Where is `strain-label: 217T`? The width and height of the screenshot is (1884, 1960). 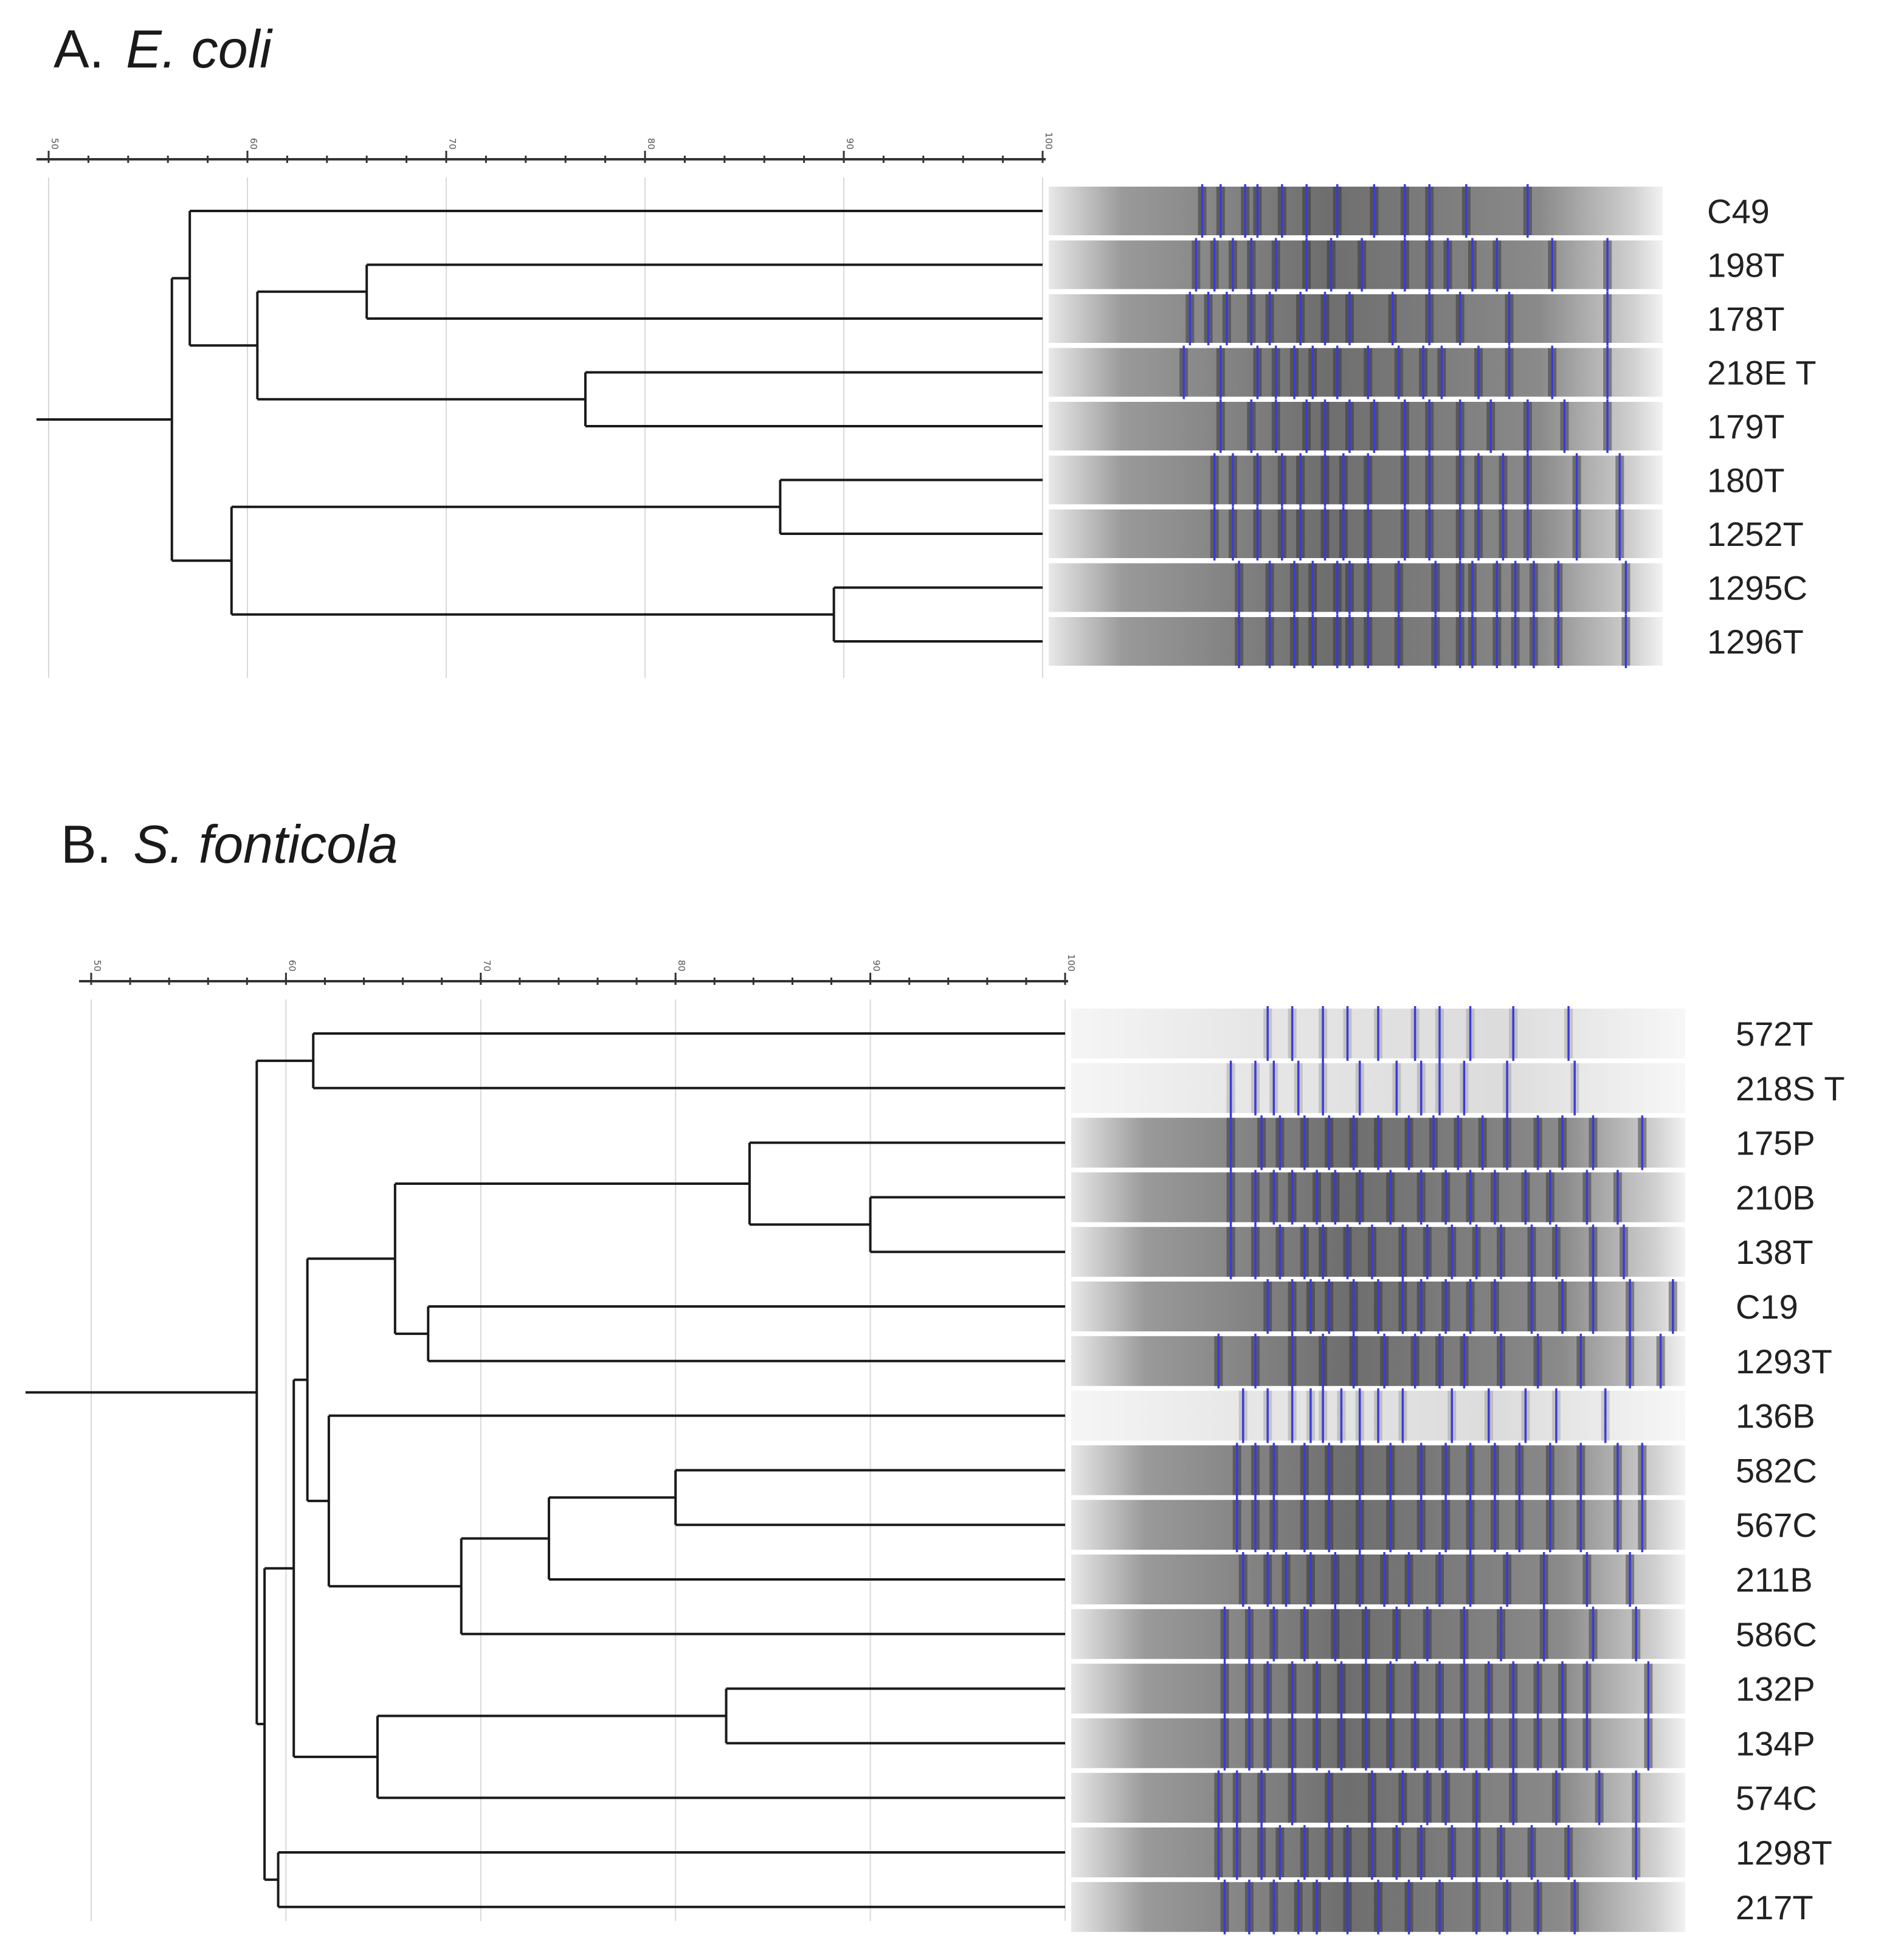
strain-label: 217T is located at coordinates (1774, 1907).